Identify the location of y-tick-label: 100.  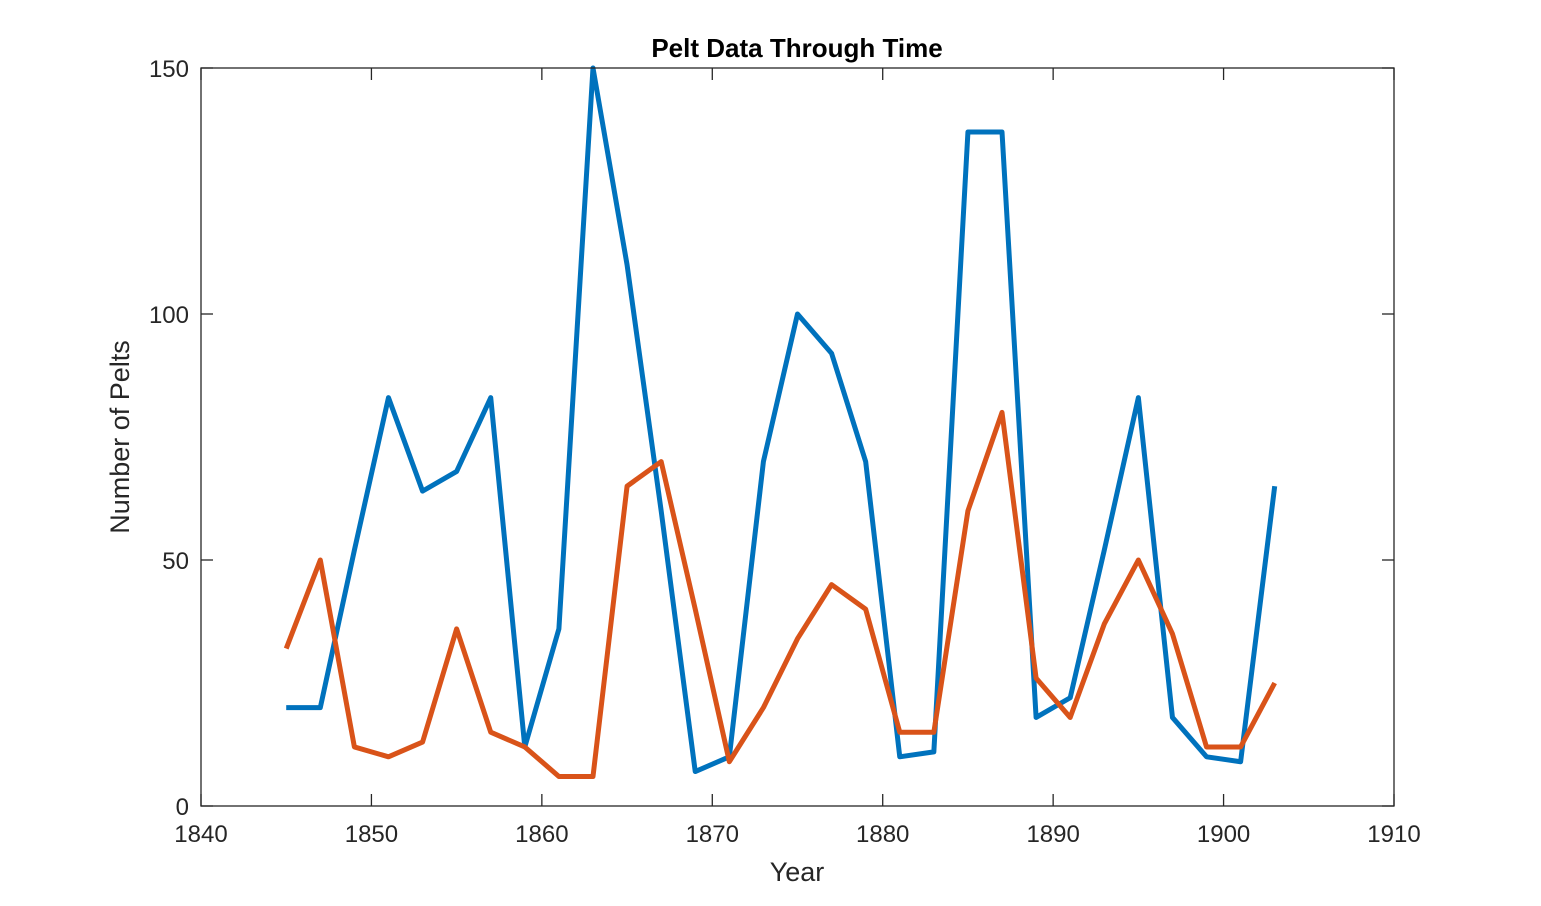
(169, 315).